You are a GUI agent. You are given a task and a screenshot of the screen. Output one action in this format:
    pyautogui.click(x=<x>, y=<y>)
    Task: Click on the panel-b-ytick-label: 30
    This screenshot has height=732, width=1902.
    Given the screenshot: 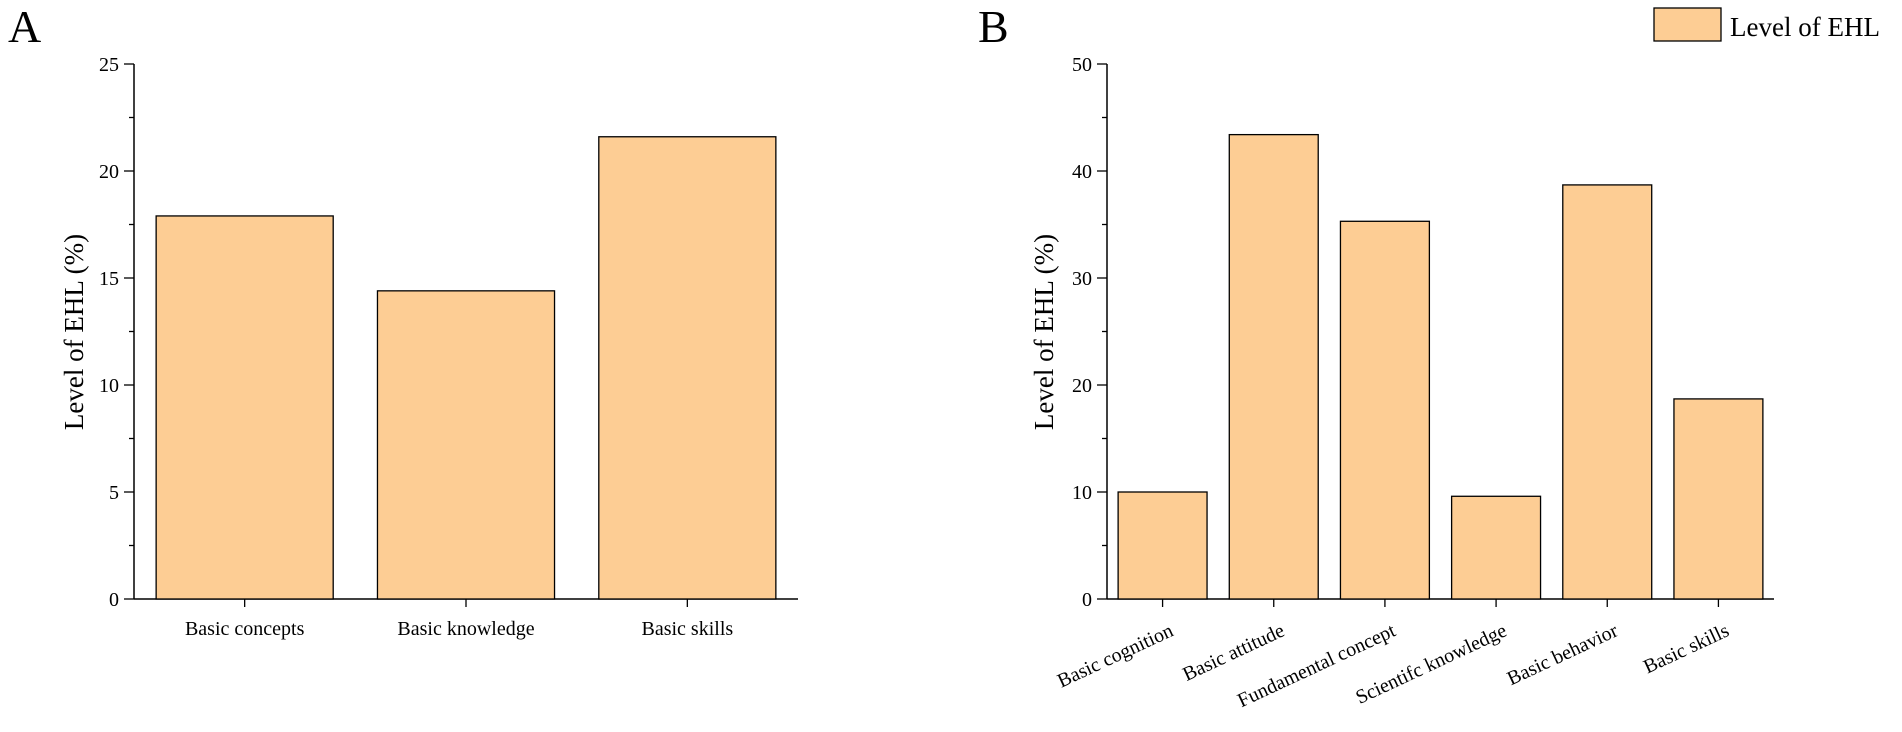 What is the action you would take?
    pyautogui.click(x=1082, y=279)
    